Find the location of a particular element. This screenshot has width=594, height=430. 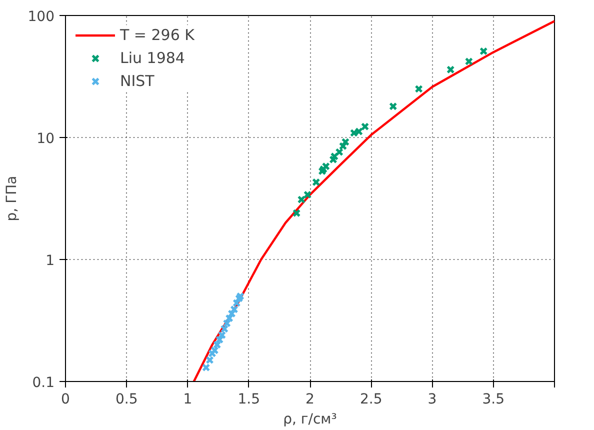

y-tick-label: 0.1 is located at coordinates (43, 383).